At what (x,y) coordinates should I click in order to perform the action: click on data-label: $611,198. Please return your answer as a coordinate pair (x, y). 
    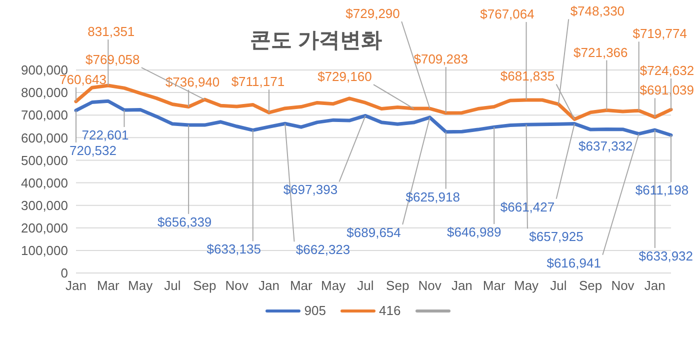
    Looking at the image, I should click on (662, 190).